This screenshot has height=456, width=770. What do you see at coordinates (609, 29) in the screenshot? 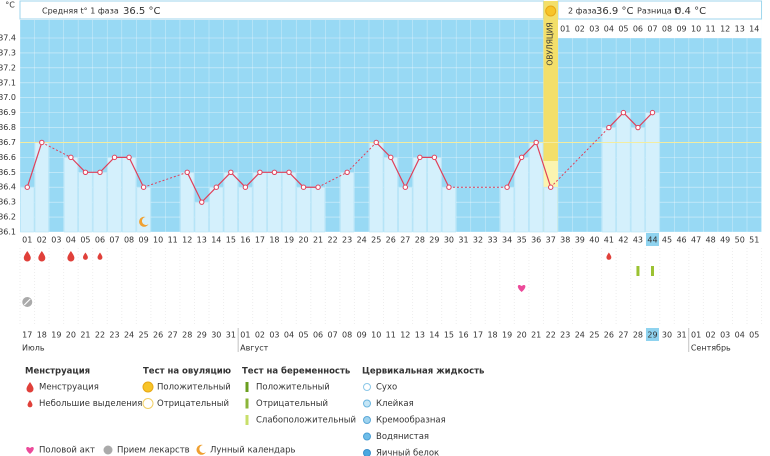
I see `phase2-day: 04` at bounding box center [609, 29].